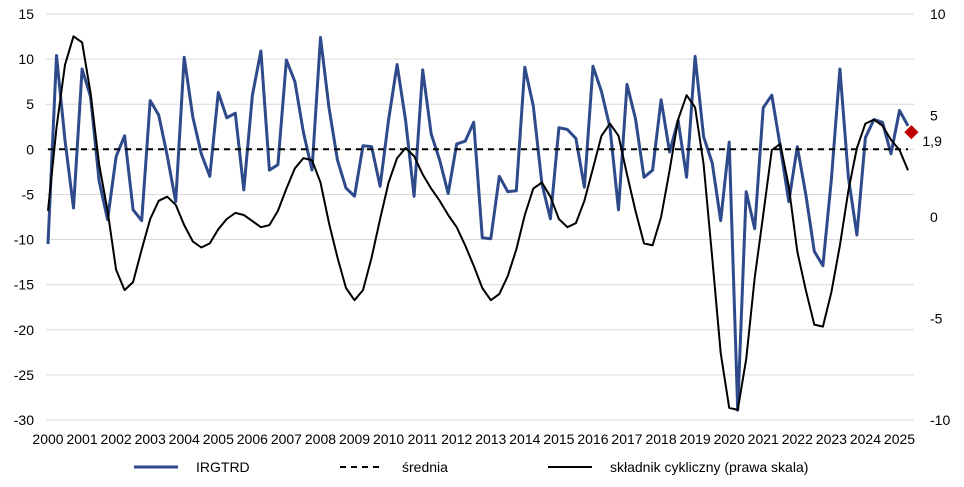 This screenshot has height=487, width=964. What do you see at coordinates (24, 375) in the screenshot?
I see `left-tick-label: -25` at bounding box center [24, 375].